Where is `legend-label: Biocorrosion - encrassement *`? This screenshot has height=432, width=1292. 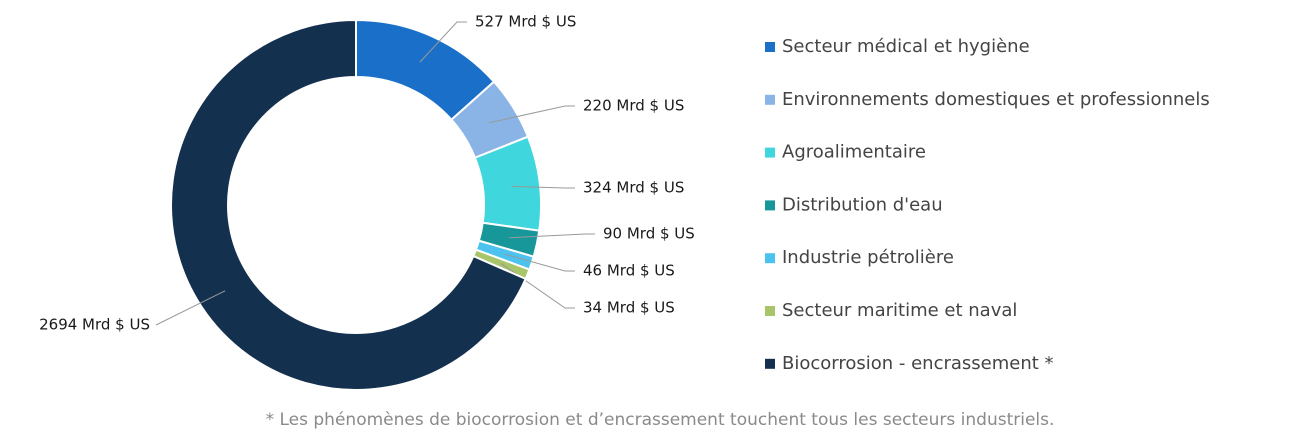
legend-label: Biocorrosion - encrassement * is located at coordinates (918, 363).